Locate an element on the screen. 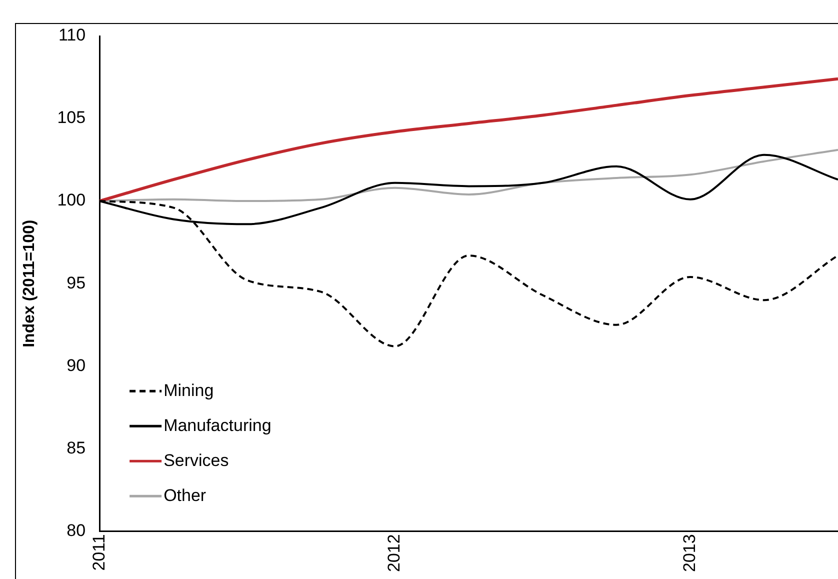 Image resolution: width=838 pixels, height=579 pixels. legend-label: Services is located at coordinates (196, 460).